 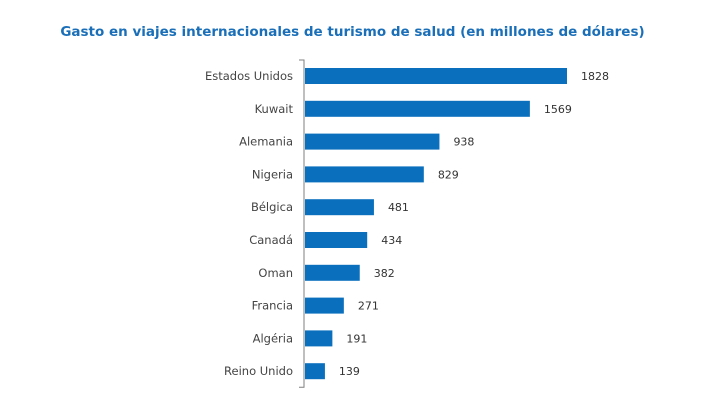 I want to click on value-label: 434, so click(x=391, y=240).